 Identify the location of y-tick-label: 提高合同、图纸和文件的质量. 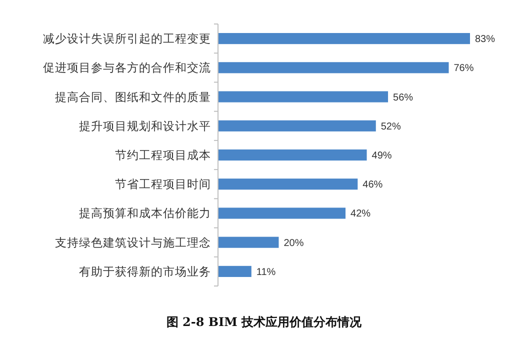
(133, 97).